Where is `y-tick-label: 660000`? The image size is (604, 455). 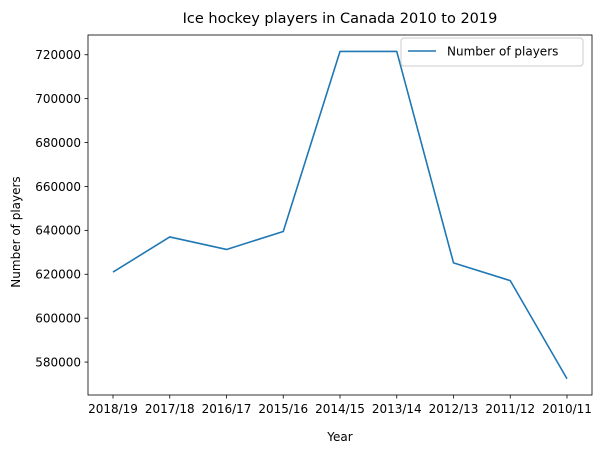
y-tick-label: 660000 is located at coordinates (58, 187).